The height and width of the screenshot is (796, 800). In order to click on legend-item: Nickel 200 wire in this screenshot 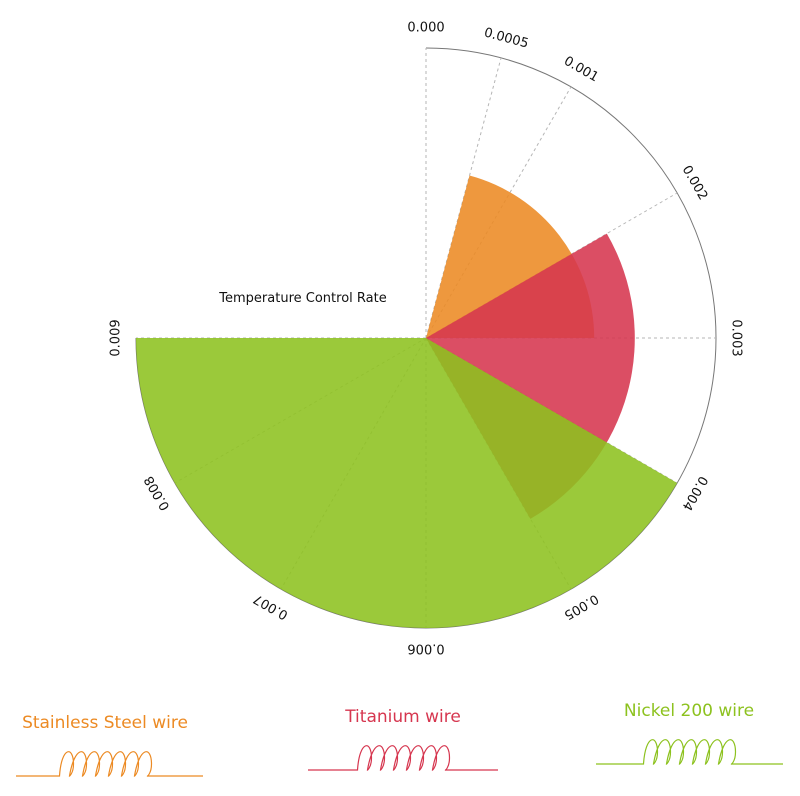, I will do `click(689, 733)`.